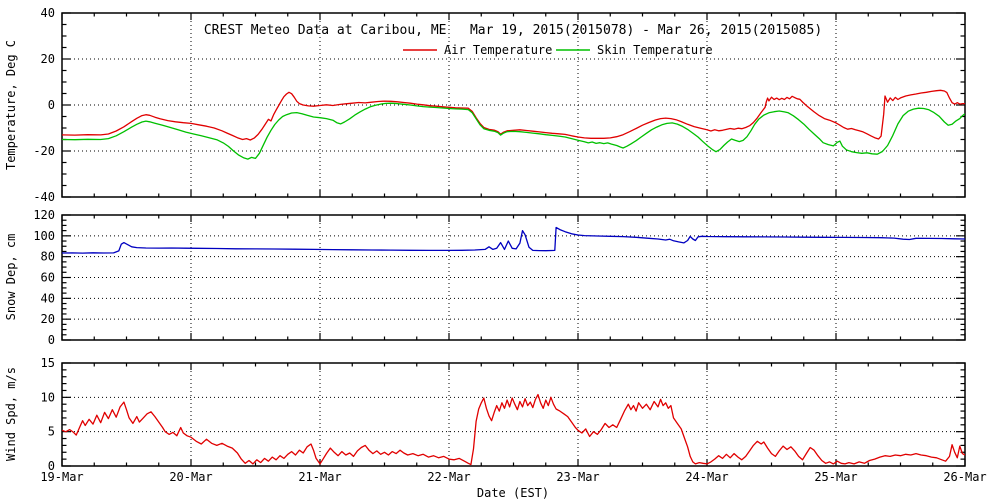  Describe the element at coordinates (44, 215) in the screenshot. I see `y-tick-label: 120` at that location.